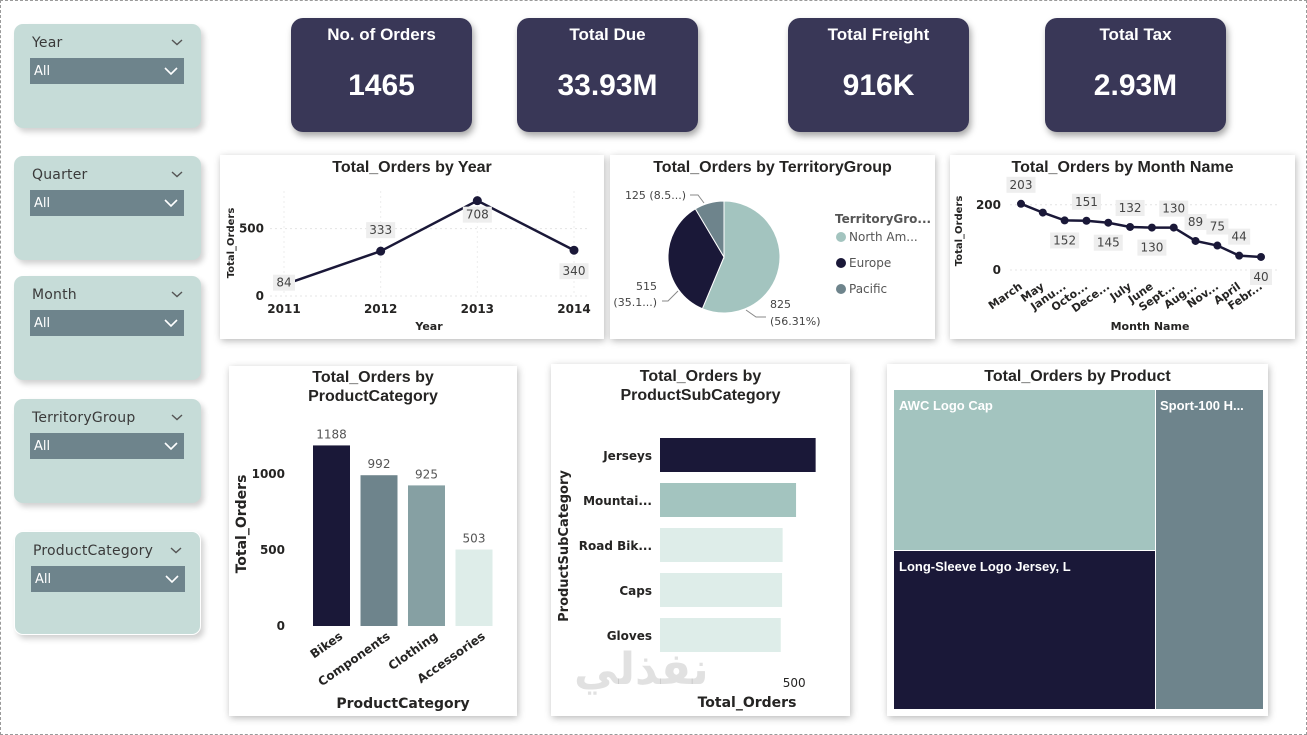  Describe the element at coordinates (635, 591) in the screenshot. I see `y-tick-label: Caps` at that location.